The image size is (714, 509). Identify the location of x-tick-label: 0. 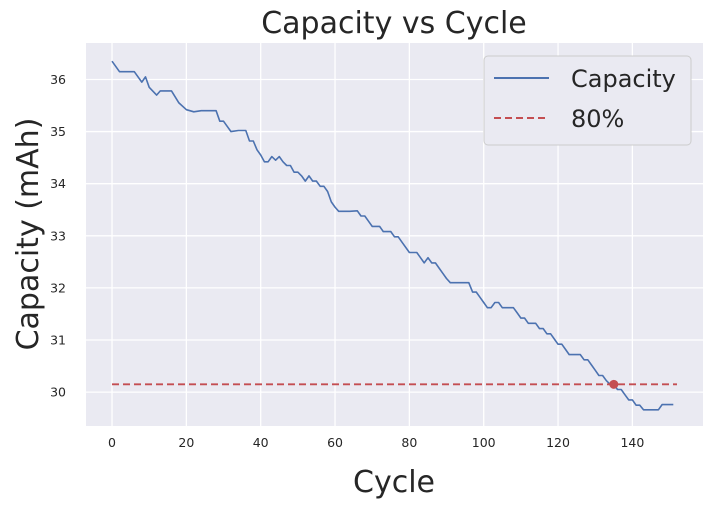
(112, 442).